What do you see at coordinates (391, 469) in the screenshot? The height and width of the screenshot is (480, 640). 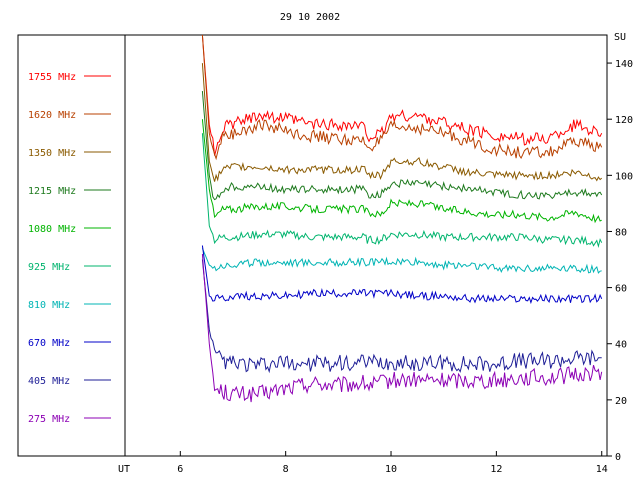 I see `x-tick-label: 10` at bounding box center [391, 469].